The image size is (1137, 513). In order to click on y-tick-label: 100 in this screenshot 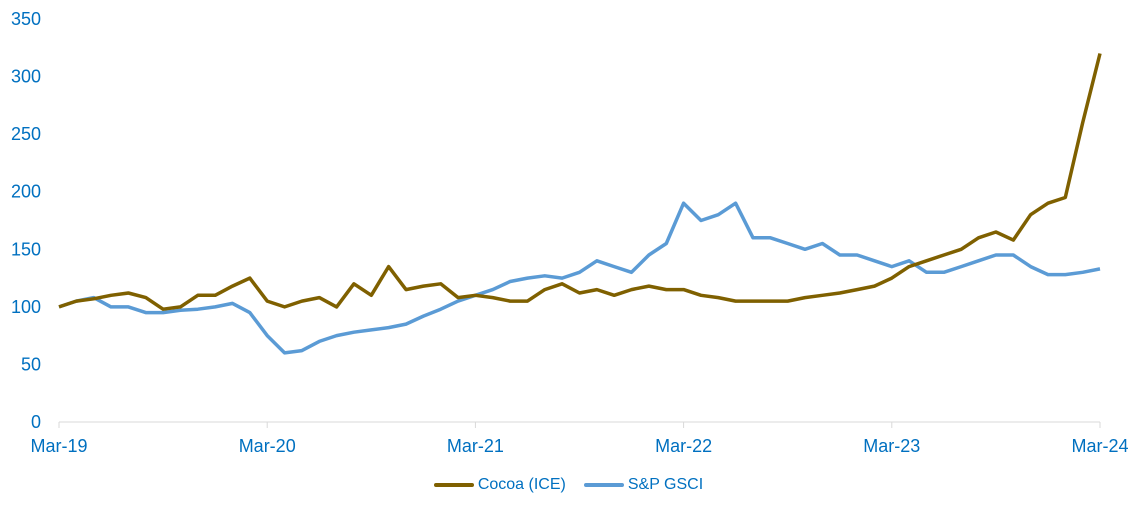, I will do `click(26, 307)`.